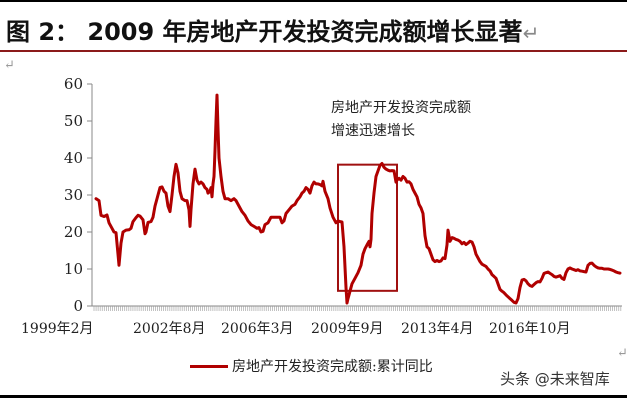 The image size is (627, 400). I want to click on legend-swatch, so click(209, 366).